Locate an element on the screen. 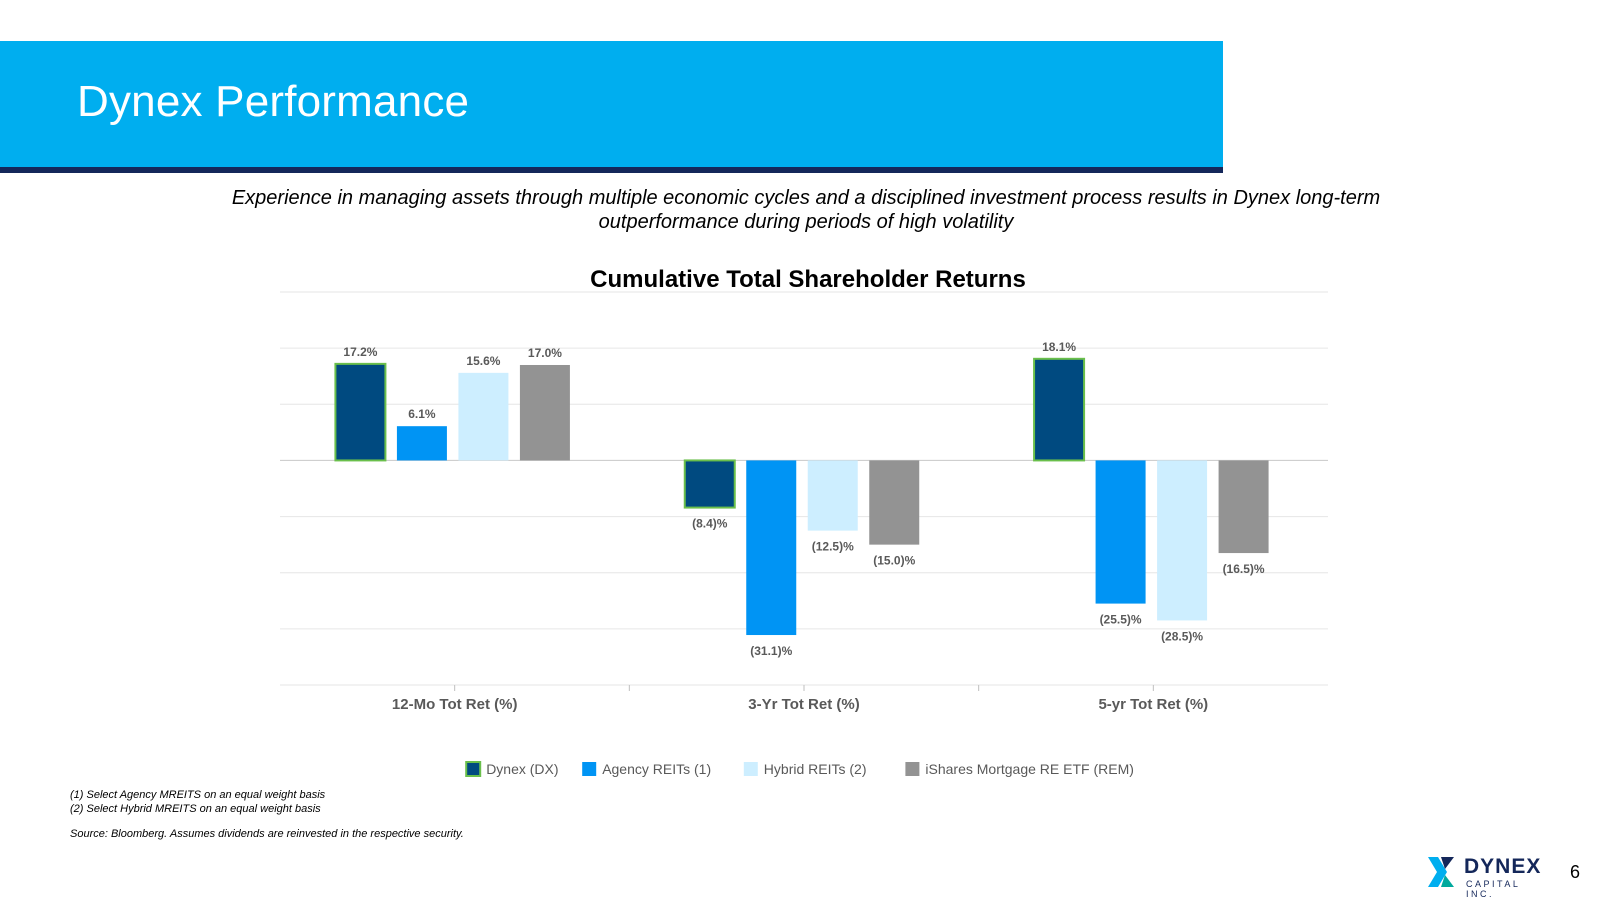 This screenshot has width=1600, height=900. dynex-logo: DYNEX CAPITAL INC. is located at coordinates (1488, 877).